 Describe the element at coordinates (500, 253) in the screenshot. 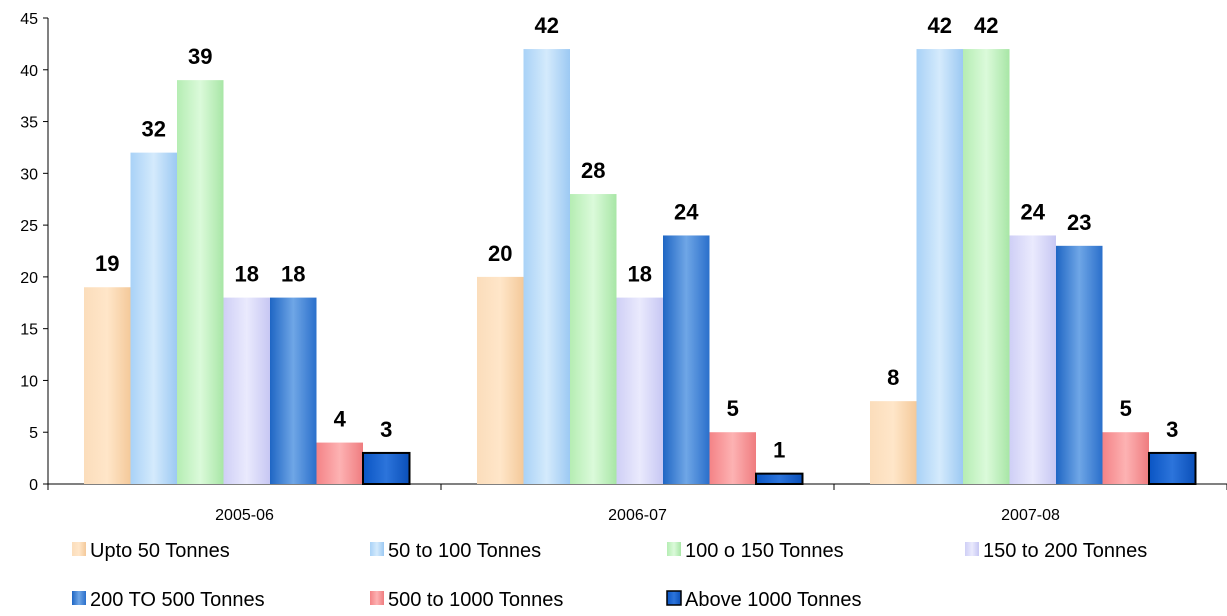

I see `data-label: 20` at that location.